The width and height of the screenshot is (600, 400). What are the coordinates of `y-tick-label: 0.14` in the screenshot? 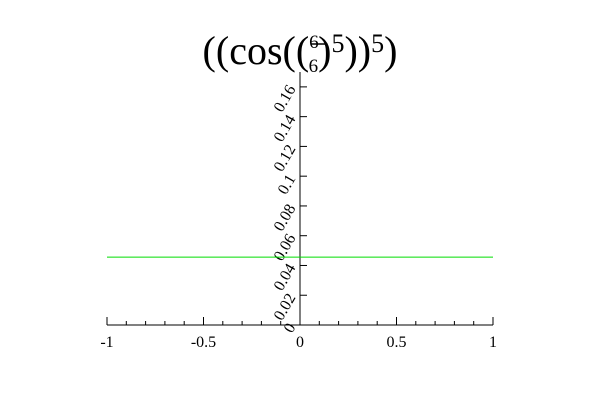 It's located at (285, 128).